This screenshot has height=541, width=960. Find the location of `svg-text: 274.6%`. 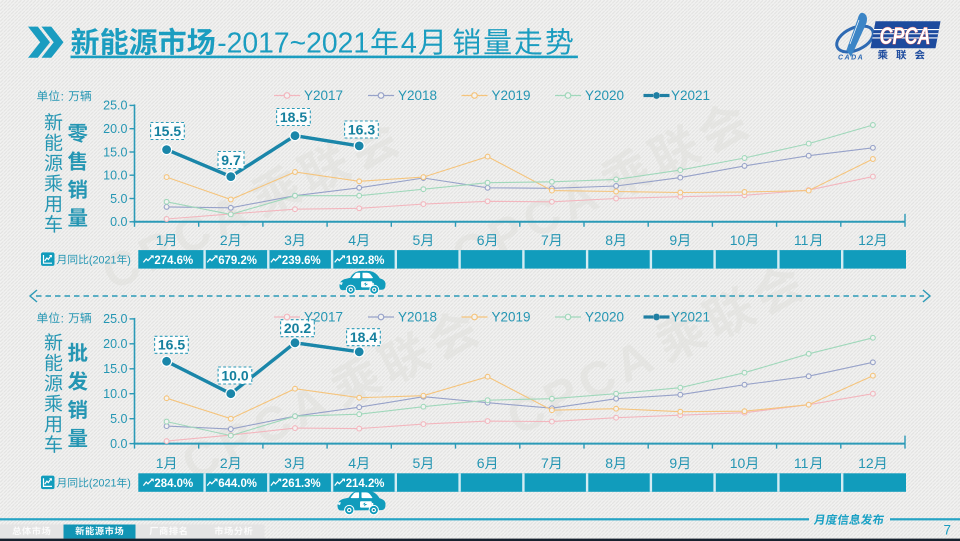

svg-text: 274.6% is located at coordinates (173, 260).